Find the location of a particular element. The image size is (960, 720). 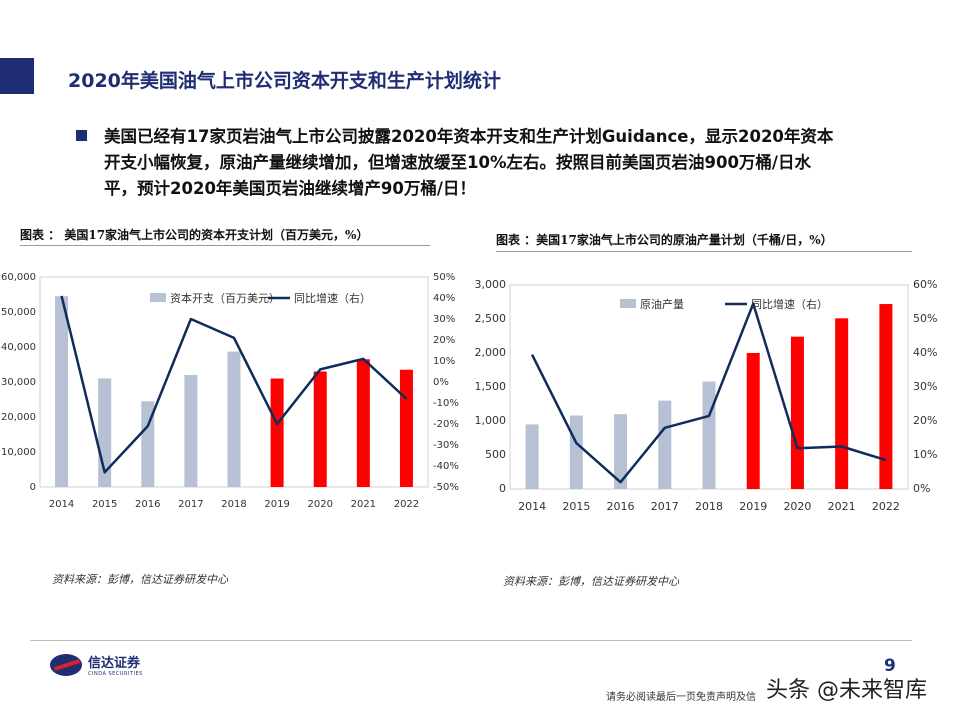

corner-accent-block is located at coordinates (17, 76).